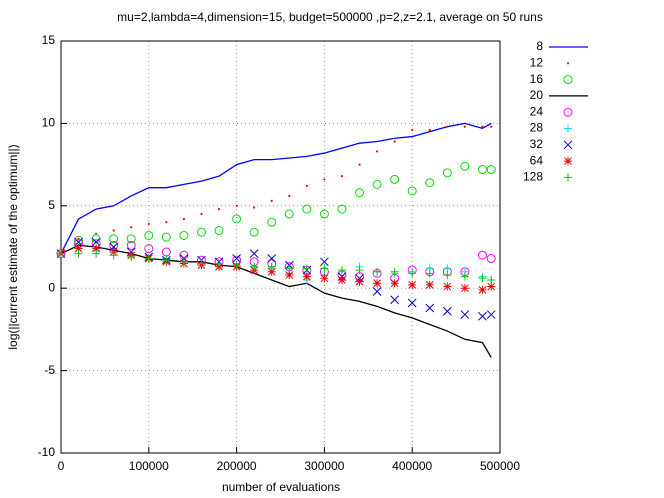  What do you see at coordinates (276, 301) in the screenshot?
I see `series-line` at bounding box center [276, 301].